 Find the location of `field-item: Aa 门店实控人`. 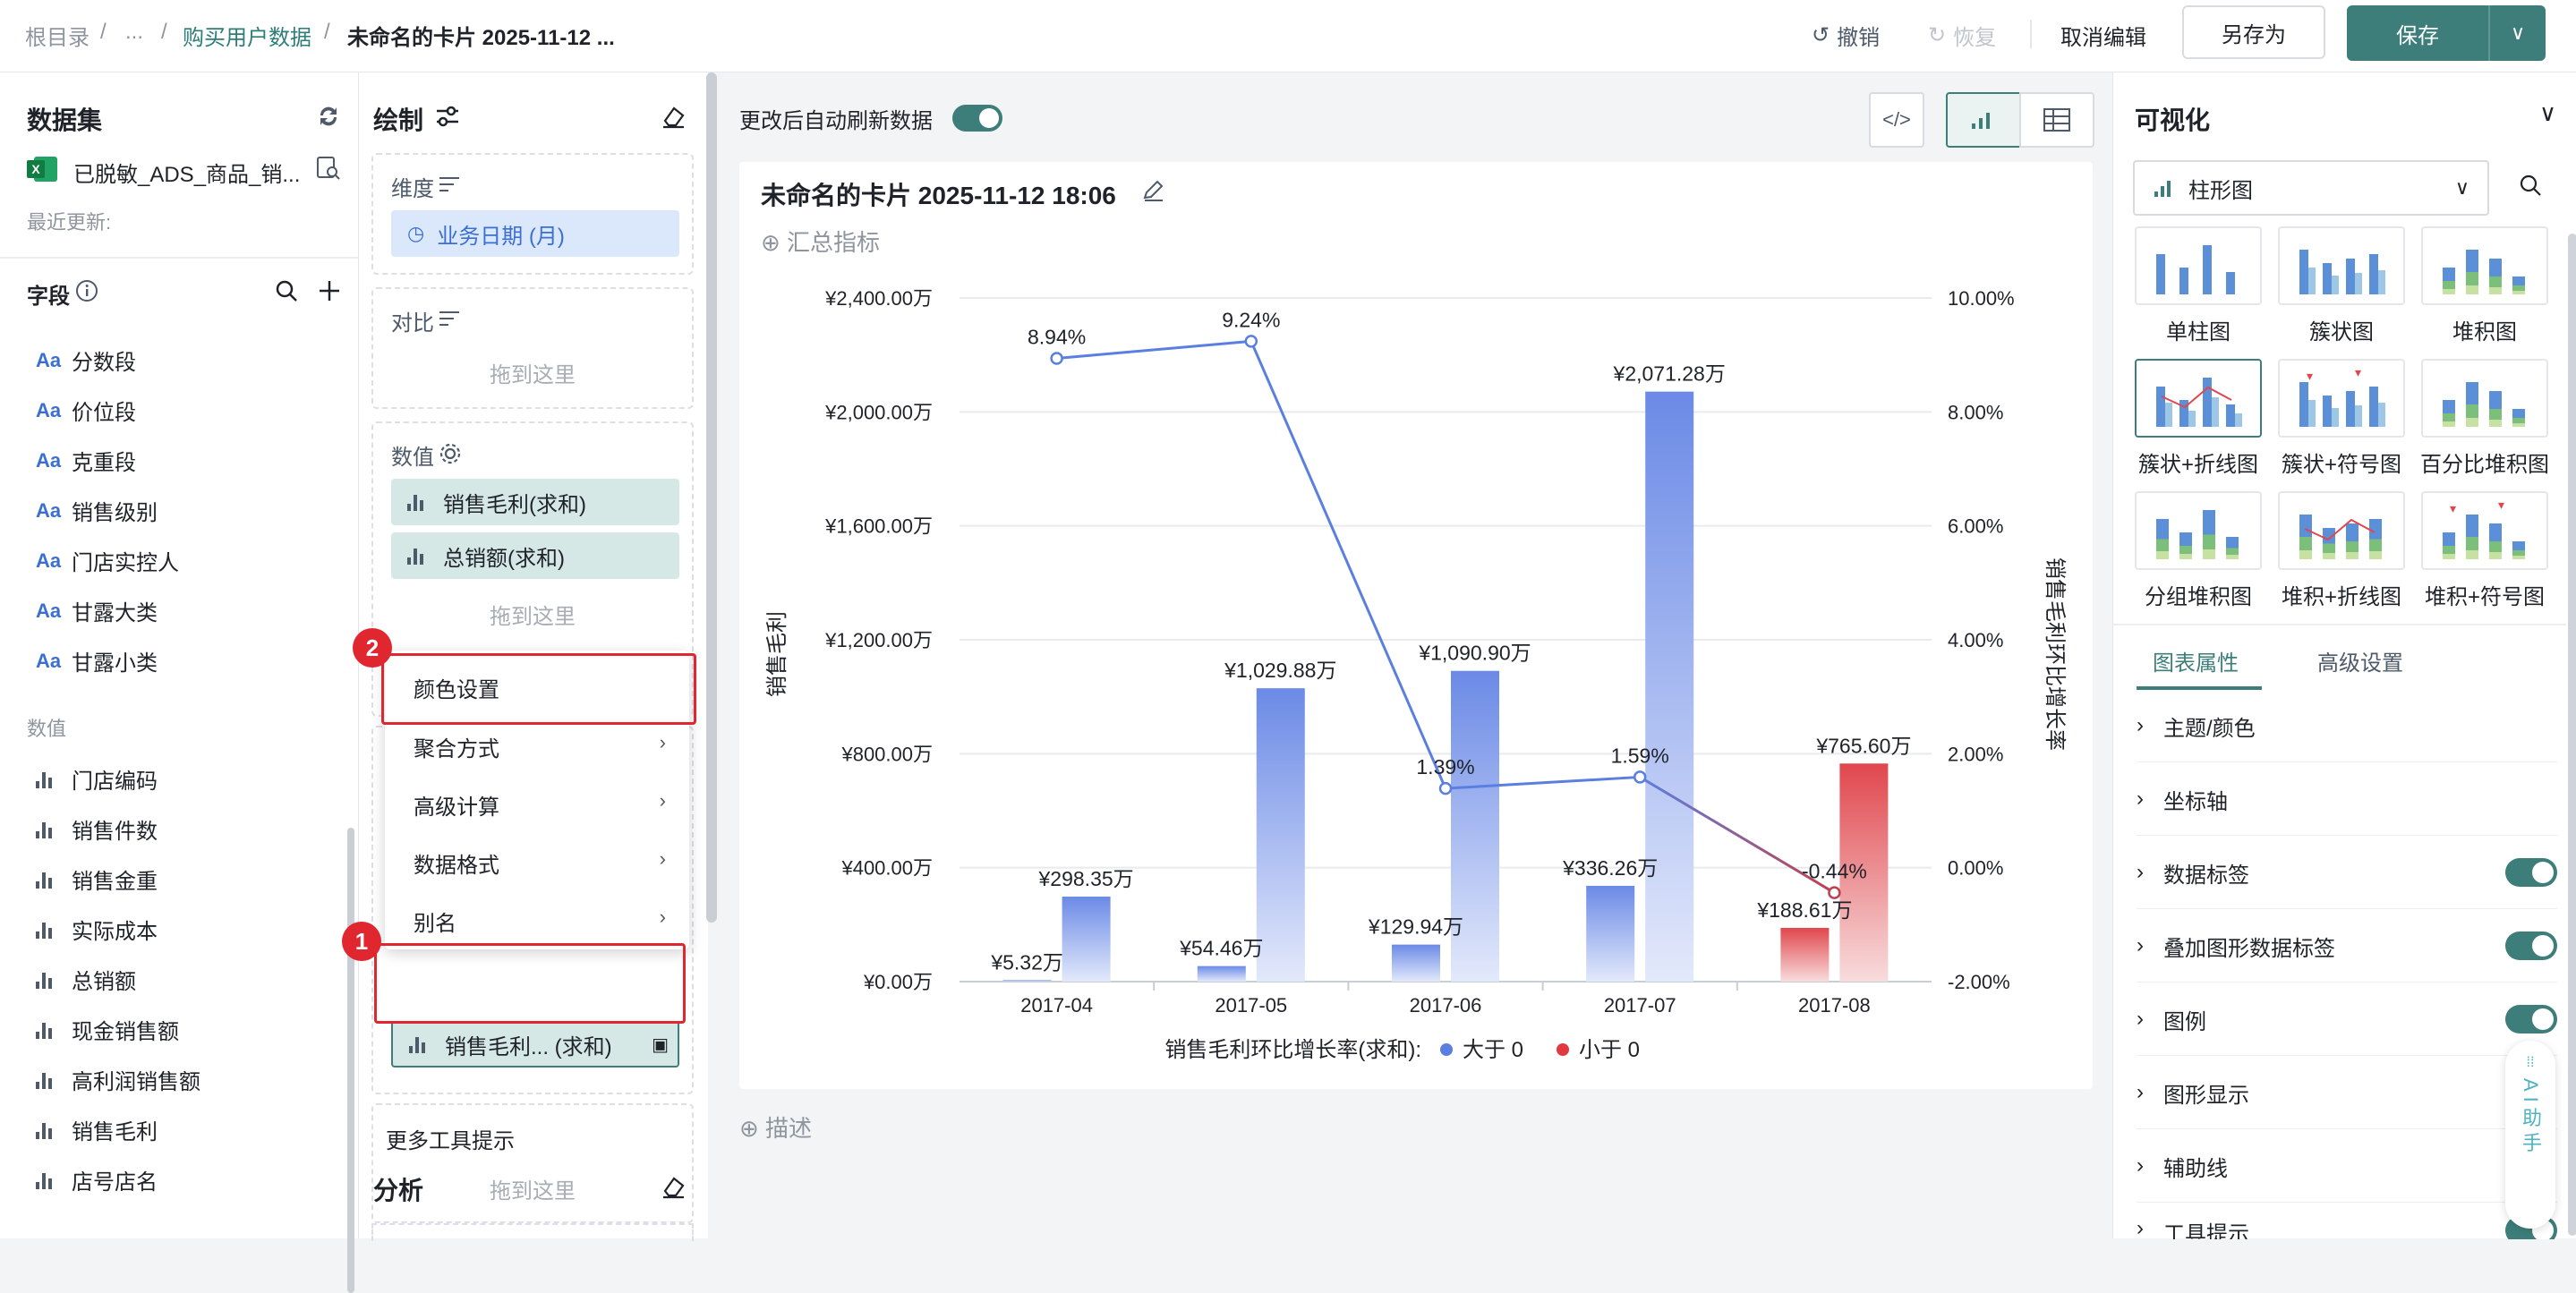

field-item: Aa 门店实控人 is located at coordinates (107, 560).